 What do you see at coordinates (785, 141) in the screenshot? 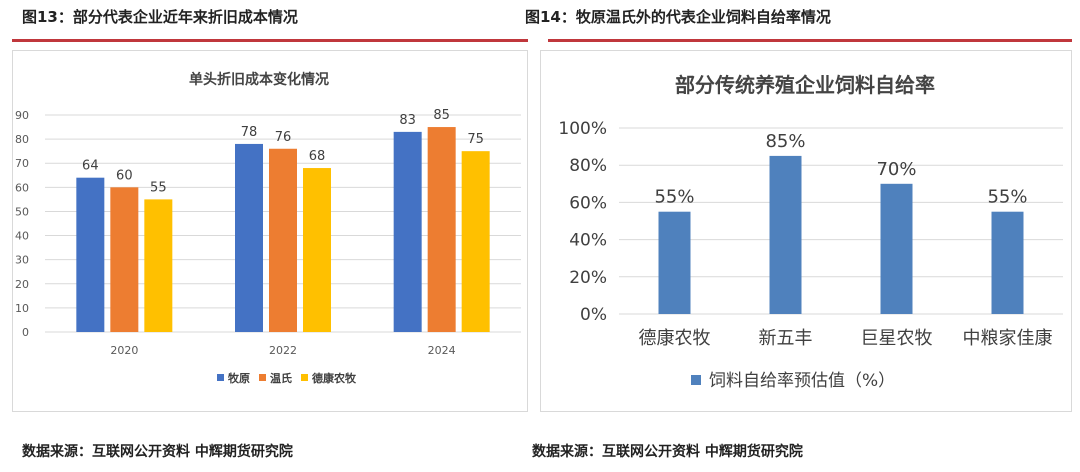
I see `data-label: 85%` at bounding box center [785, 141].